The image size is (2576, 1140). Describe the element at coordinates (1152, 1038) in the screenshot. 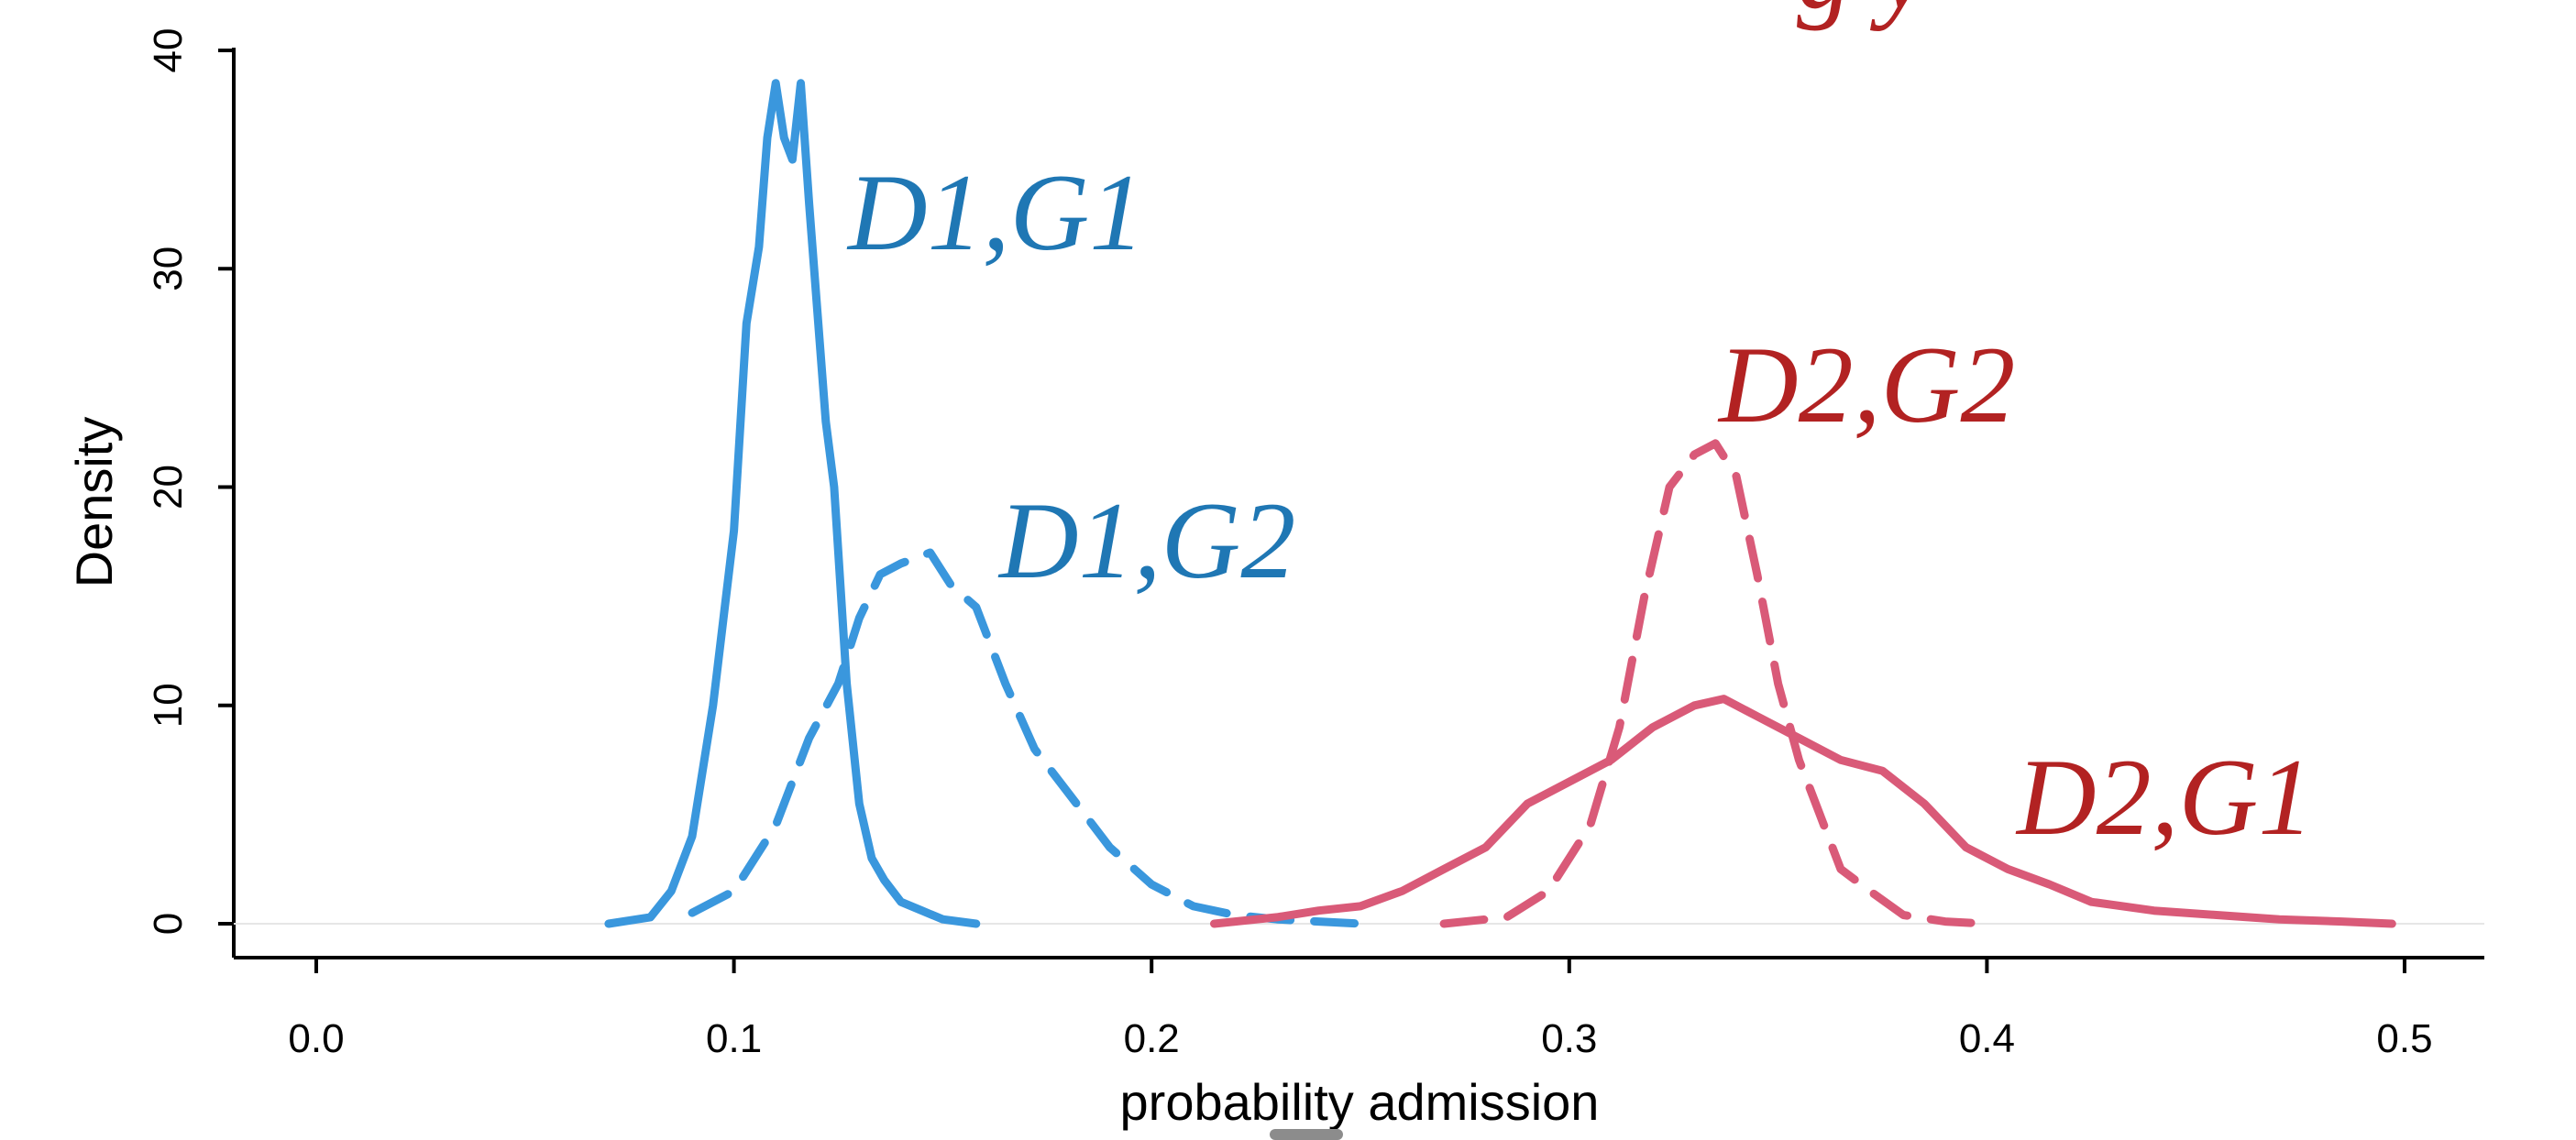

I see `x-tick-label: 0.2` at that location.